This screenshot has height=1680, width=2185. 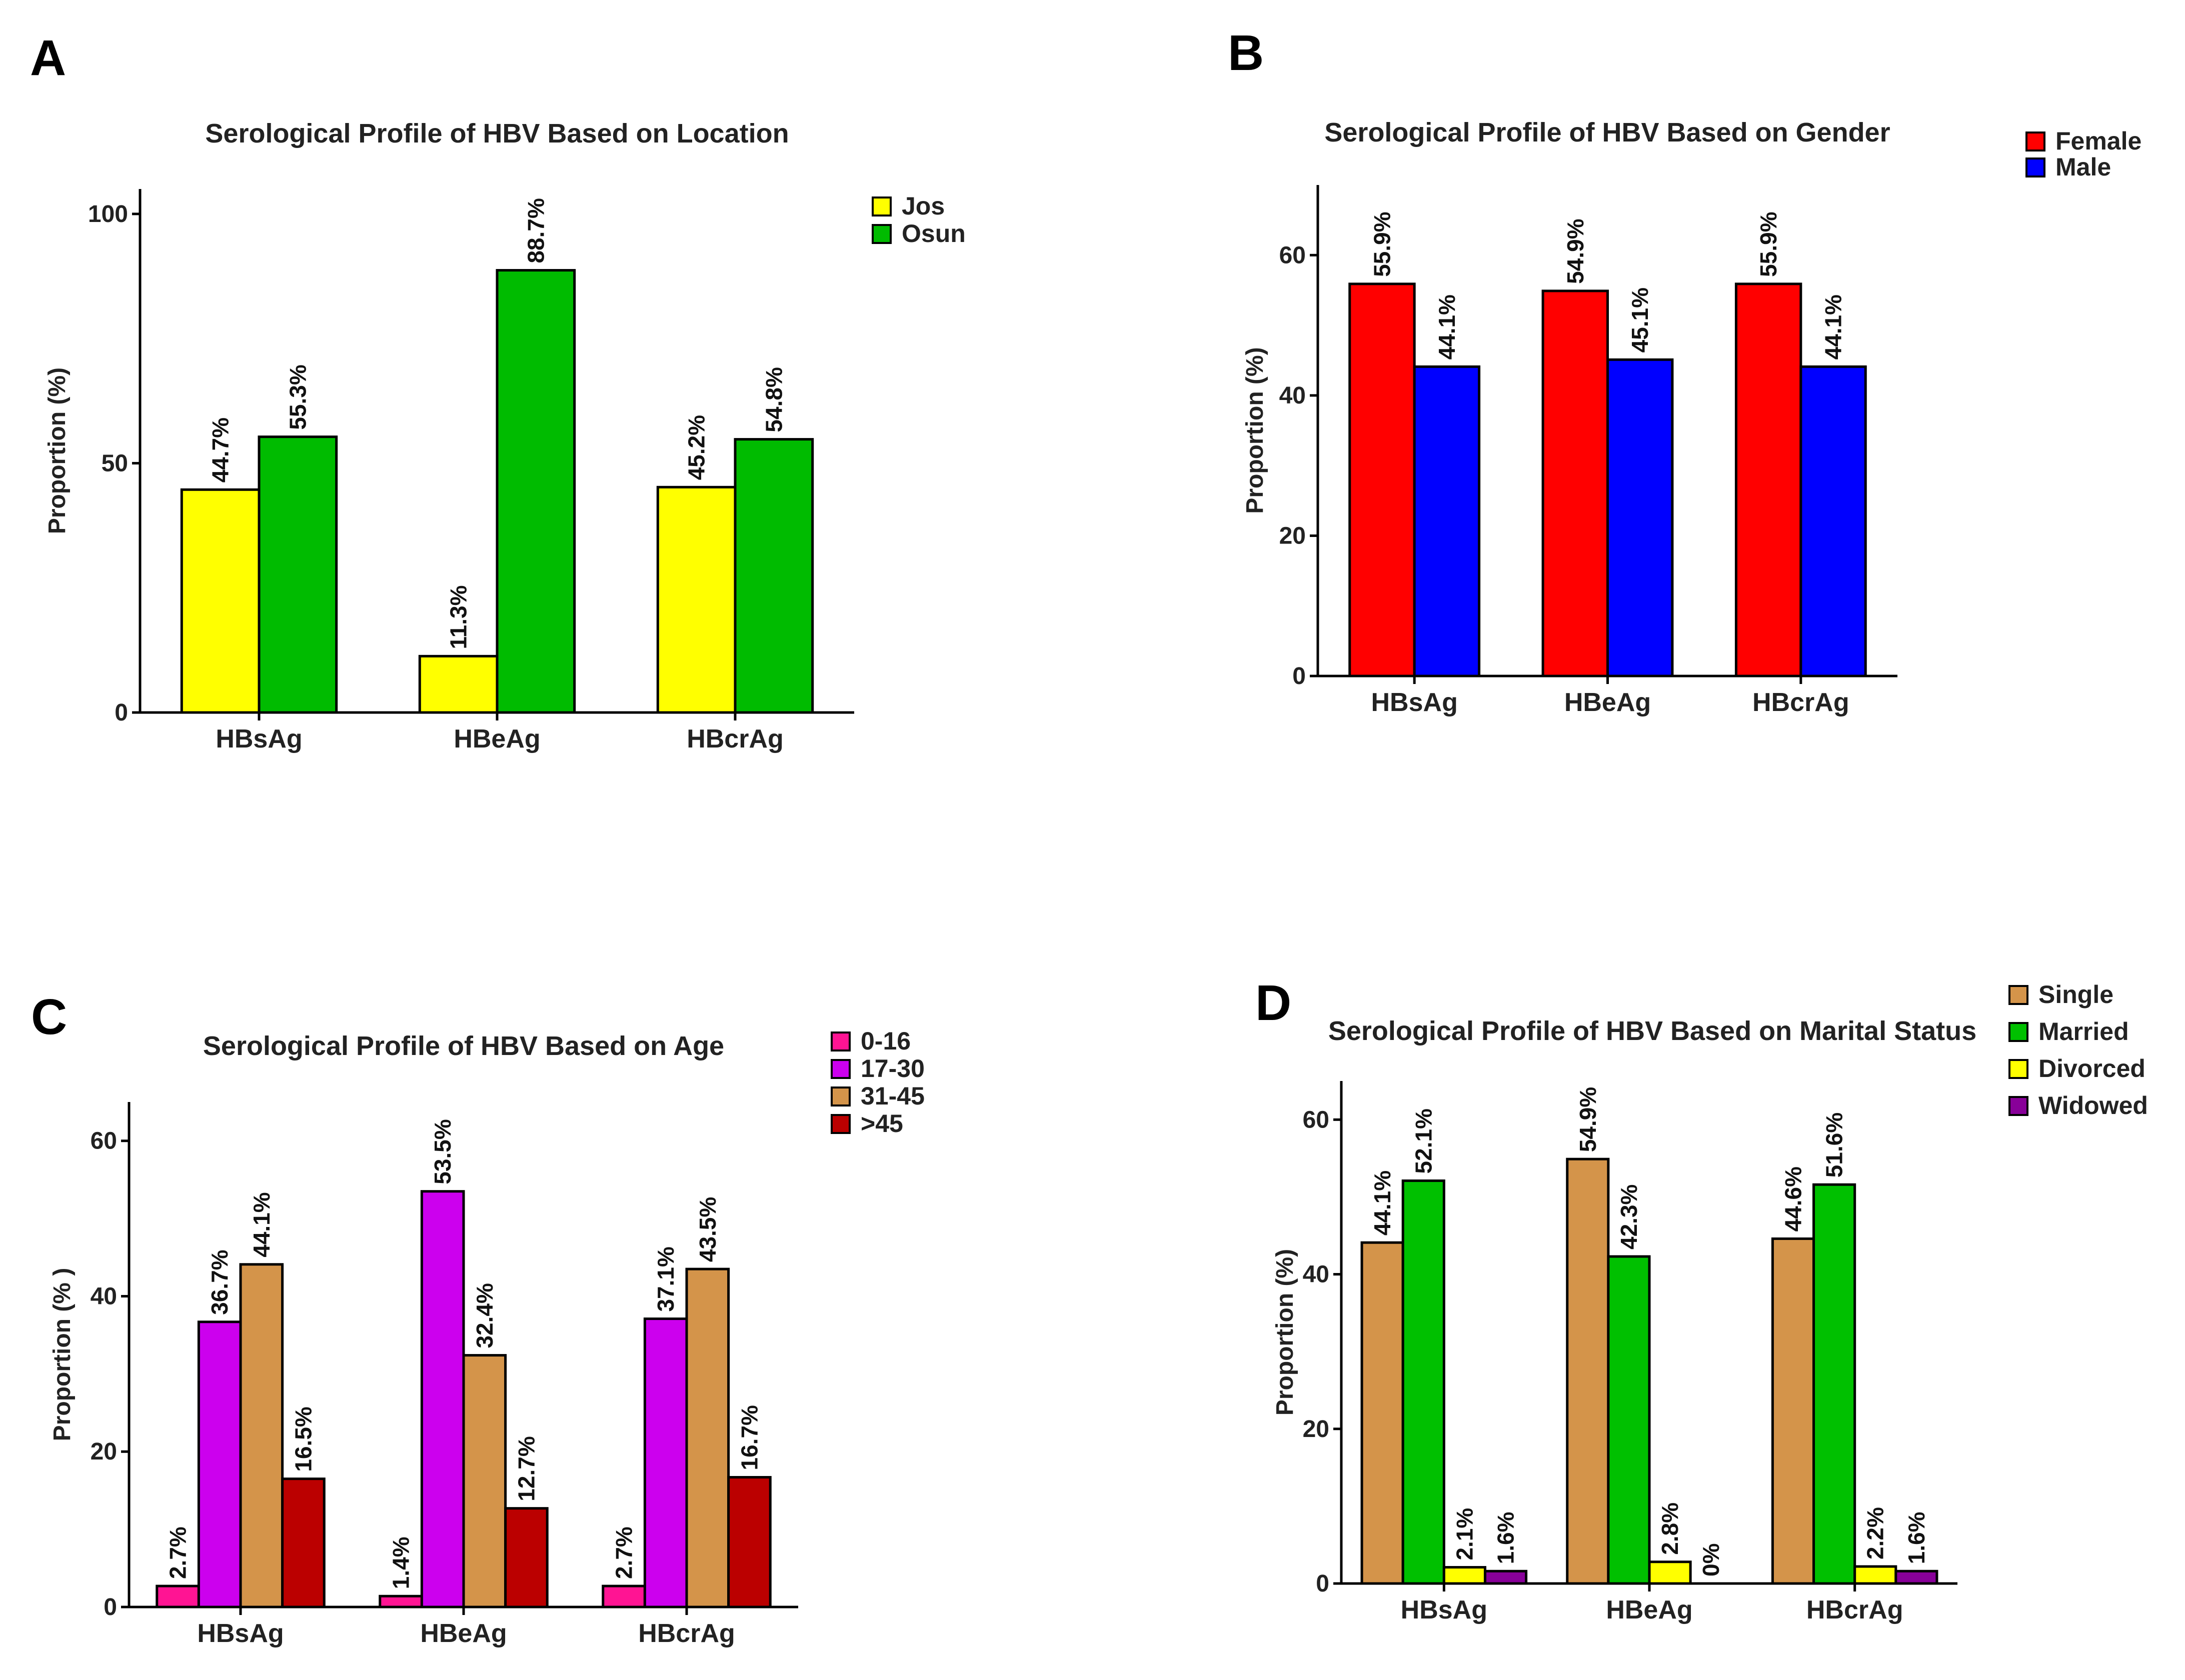 I want to click on data-label: 32.4%, so click(x=485, y=1315).